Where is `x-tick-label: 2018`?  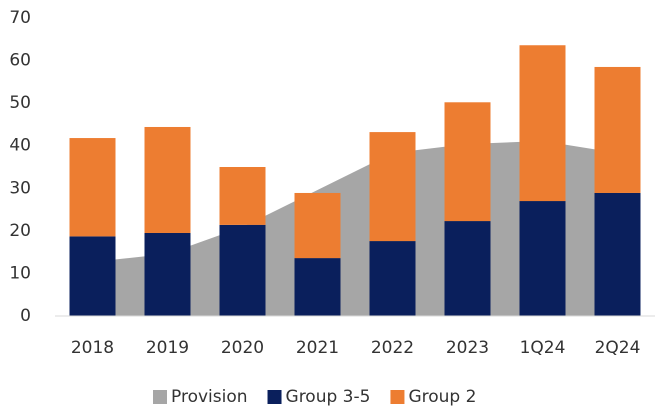
x-tick-label: 2018 is located at coordinates (92, 348).